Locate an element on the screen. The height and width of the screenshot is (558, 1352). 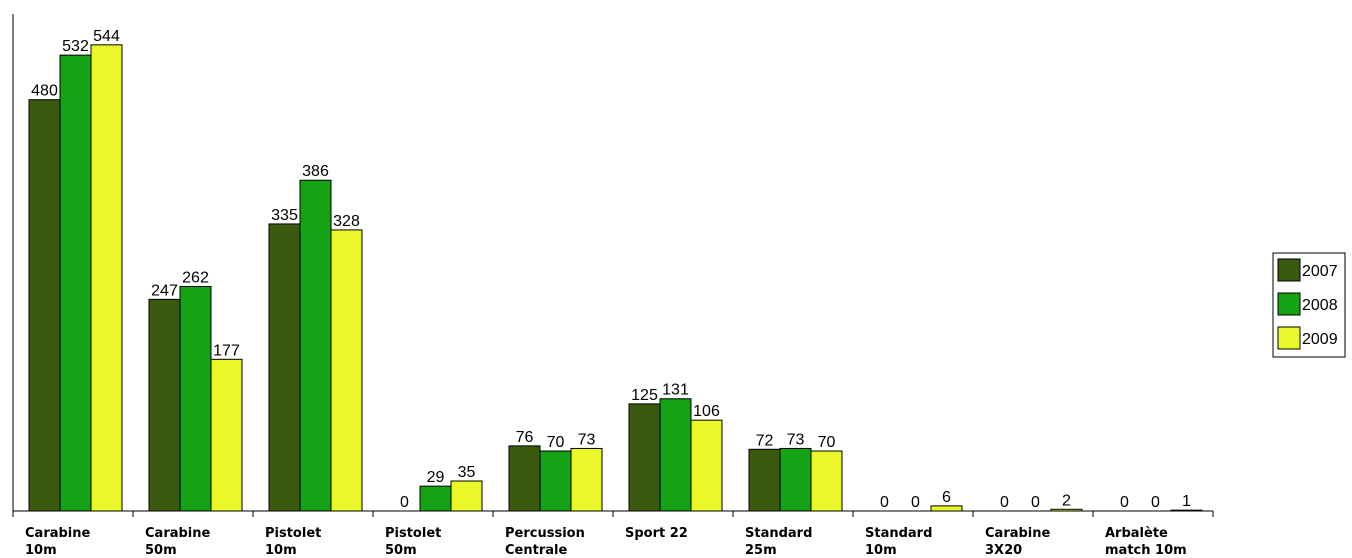
value-label-2008-cat-7: 0 is located at coordinates (915, 502).